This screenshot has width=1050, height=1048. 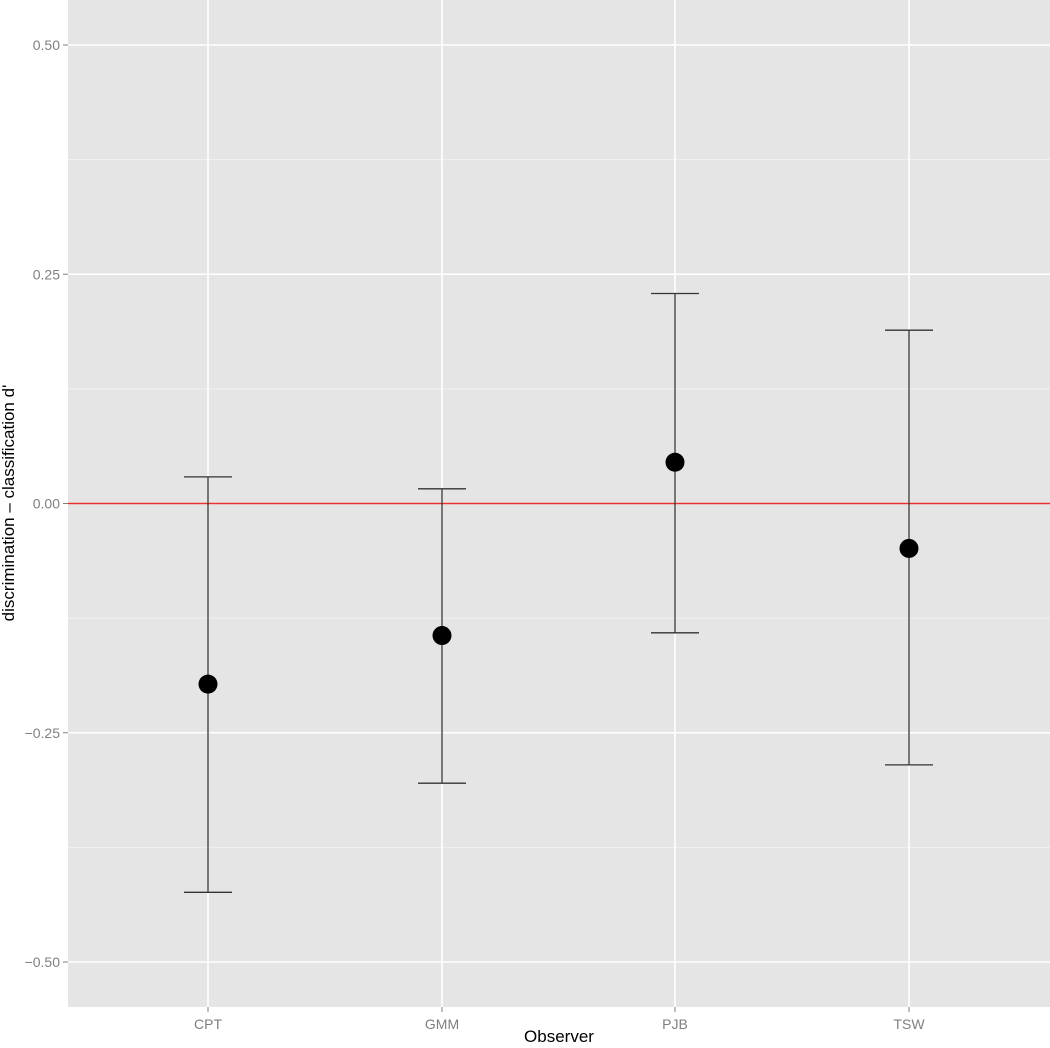 What do you see at coordinates (675, 1024) in the screenshot?
I see `x-tick-label: PJB` at bounding box center [675, 1024].